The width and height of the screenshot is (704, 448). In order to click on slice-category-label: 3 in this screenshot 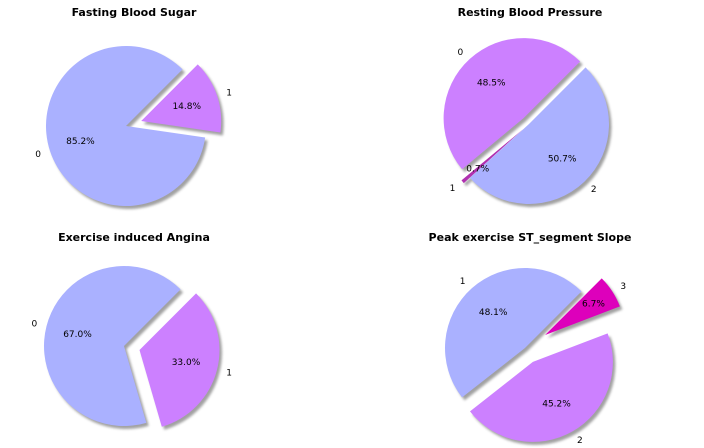, I will do `click(623, 287)`.